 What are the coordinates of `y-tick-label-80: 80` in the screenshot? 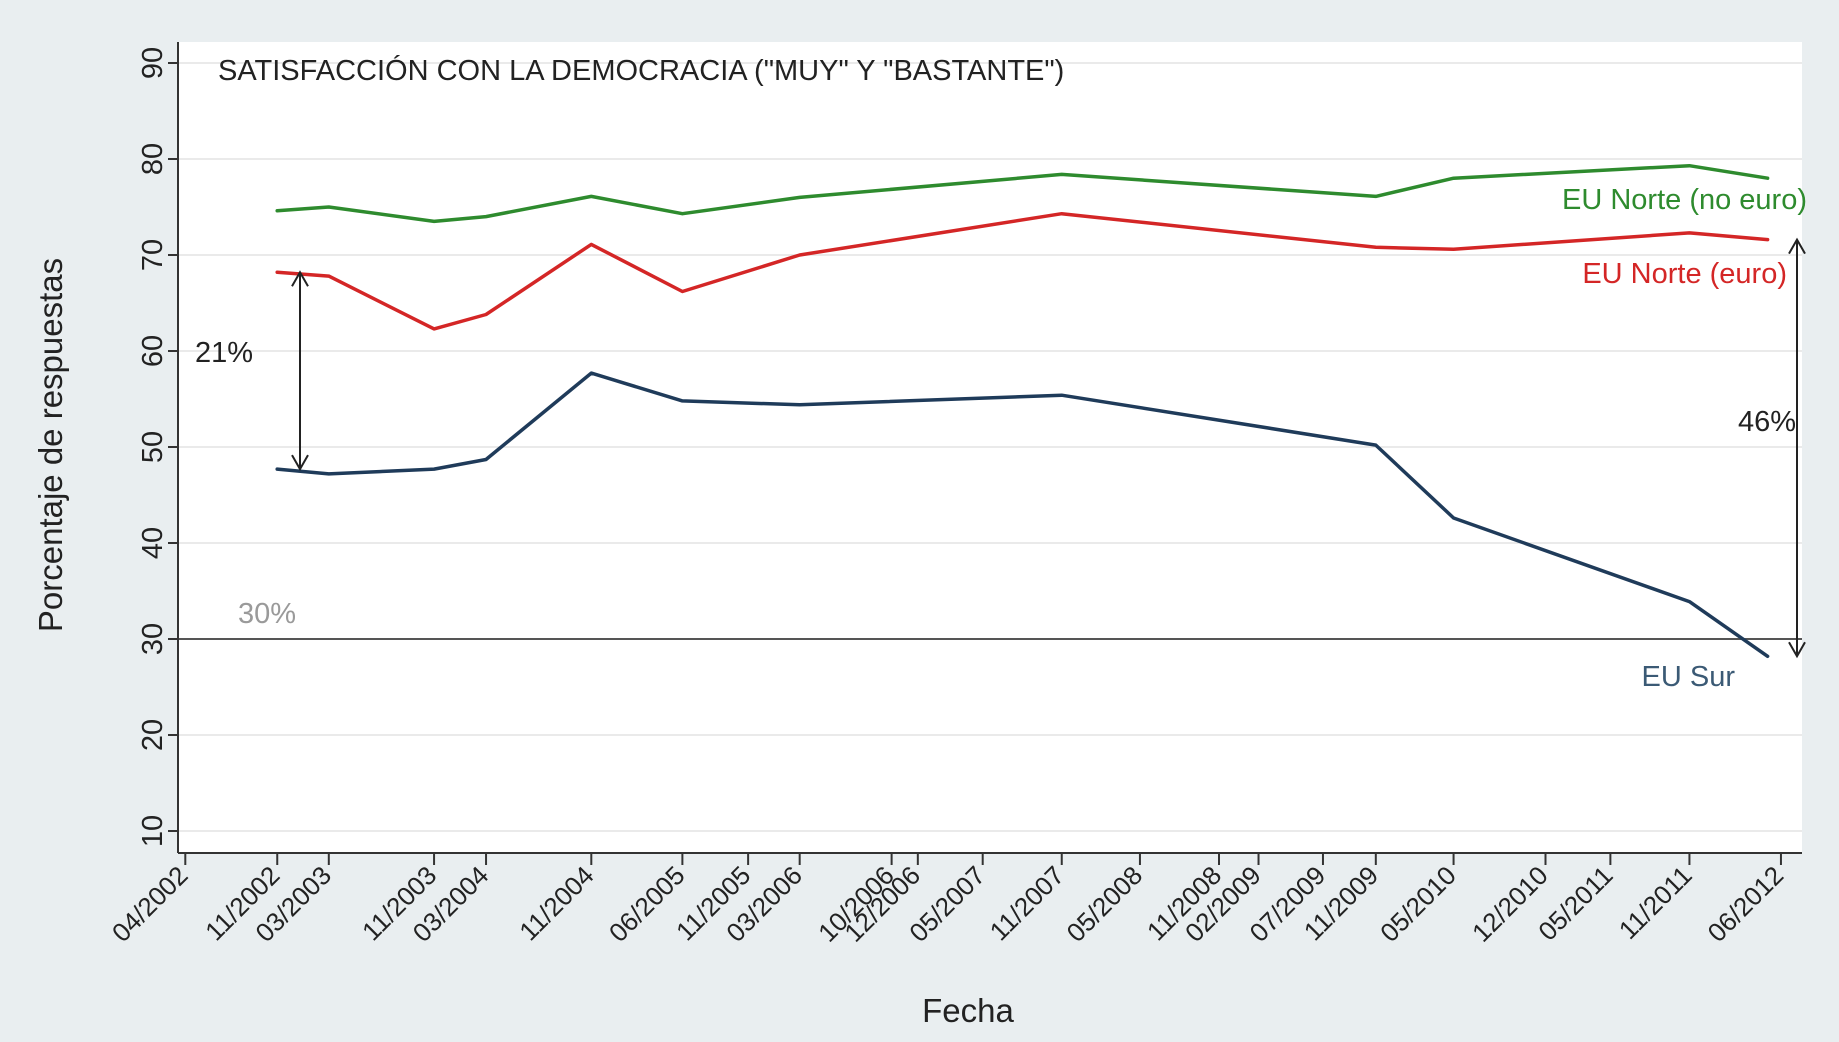 It's located at (153, 159).